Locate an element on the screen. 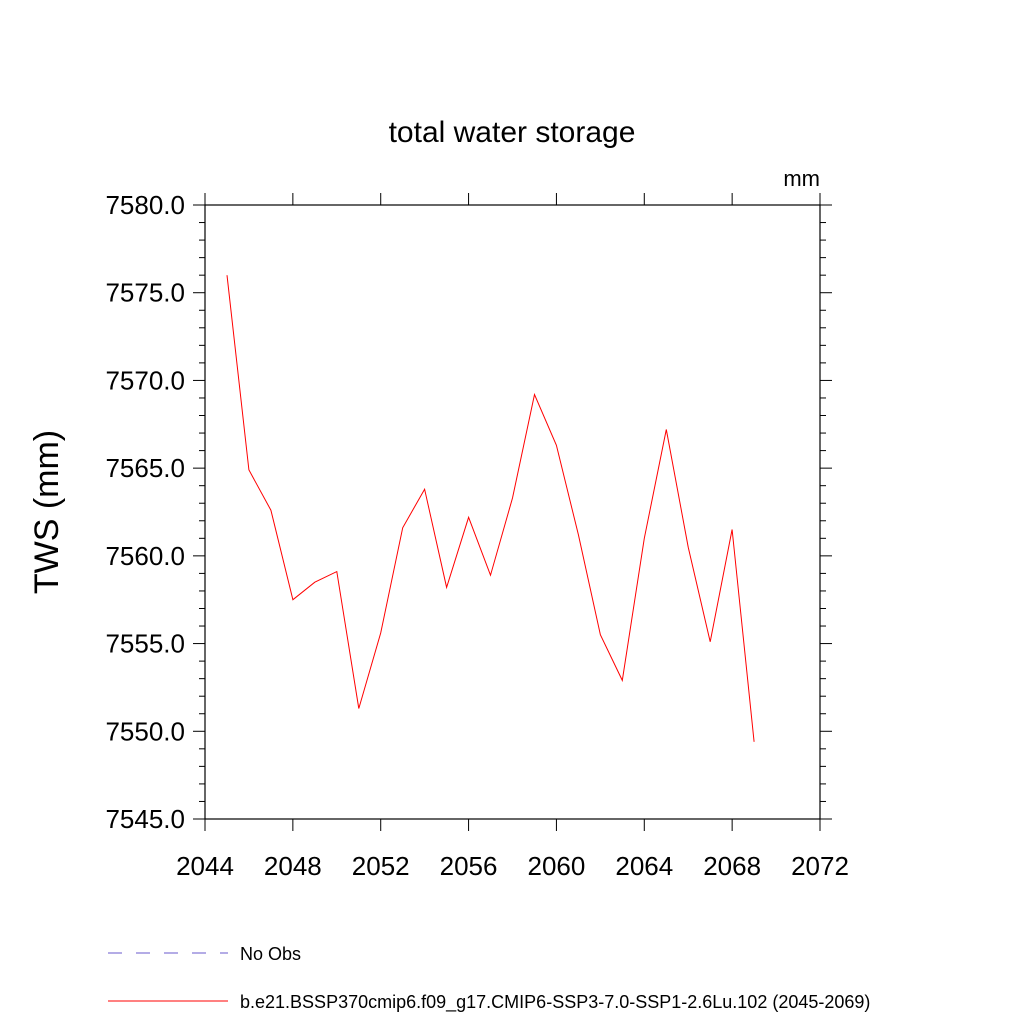 The image size is (1024, 1024). x-tick-label: 2072 is located at coordinates (820, 866).